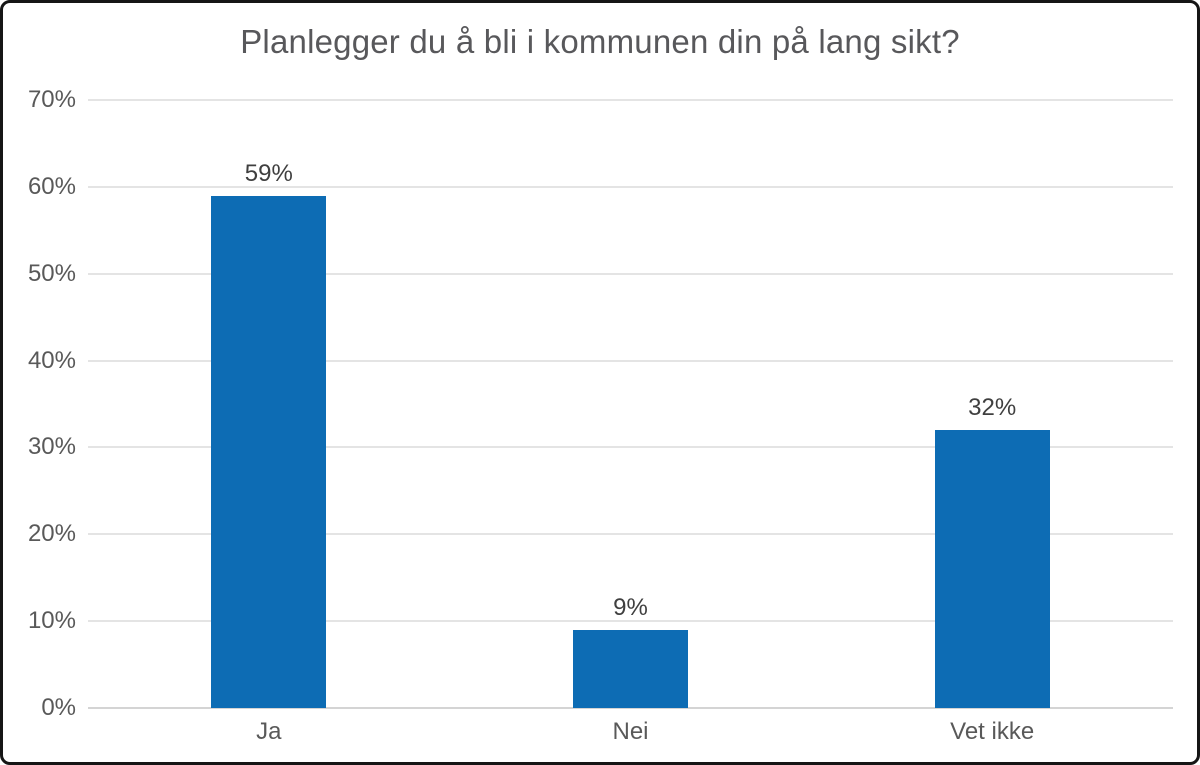  I want to click on y-tick-label-70: 70%, so click(51, 99).